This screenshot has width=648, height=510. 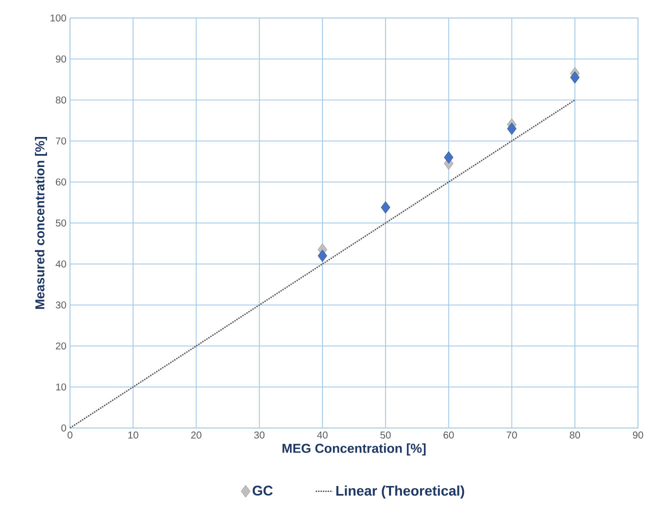 I want to click on legend-label: GC, so click(x=262, y=491).